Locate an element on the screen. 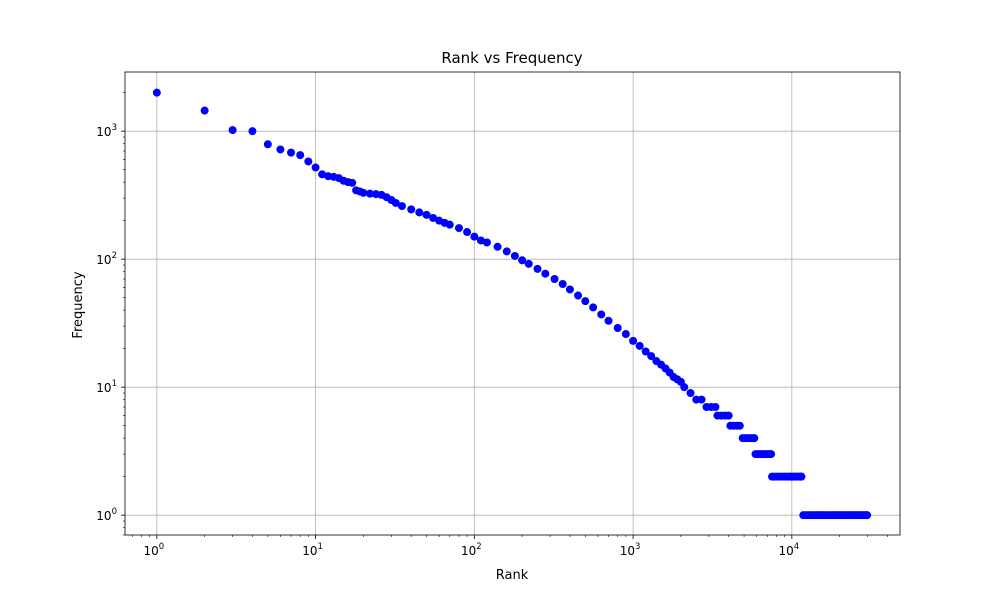  y-tick-label: 10⁰ is located at coordinates (106, 515).